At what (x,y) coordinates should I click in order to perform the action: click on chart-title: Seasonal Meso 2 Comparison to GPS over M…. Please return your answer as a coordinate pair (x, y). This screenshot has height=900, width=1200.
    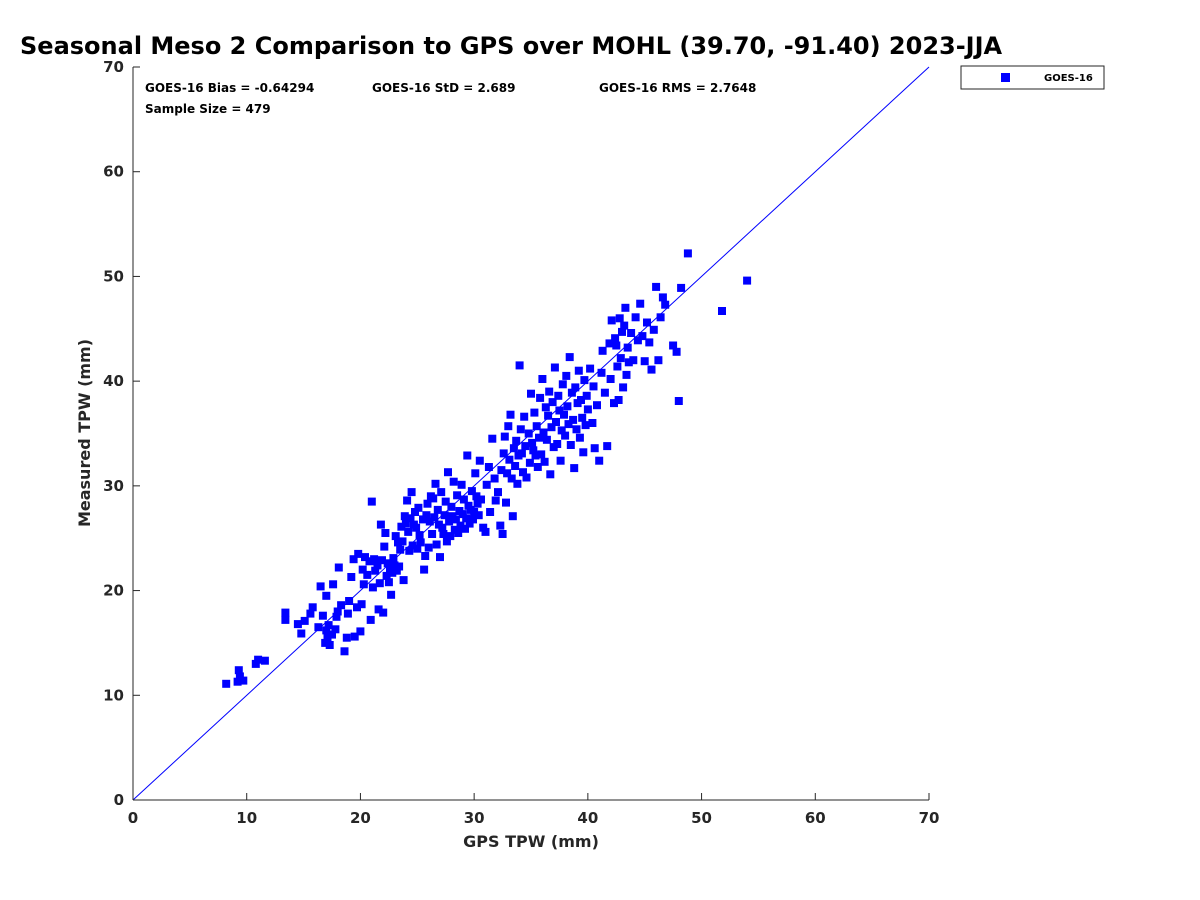
    Looking at the image, I should click on (511, 46).